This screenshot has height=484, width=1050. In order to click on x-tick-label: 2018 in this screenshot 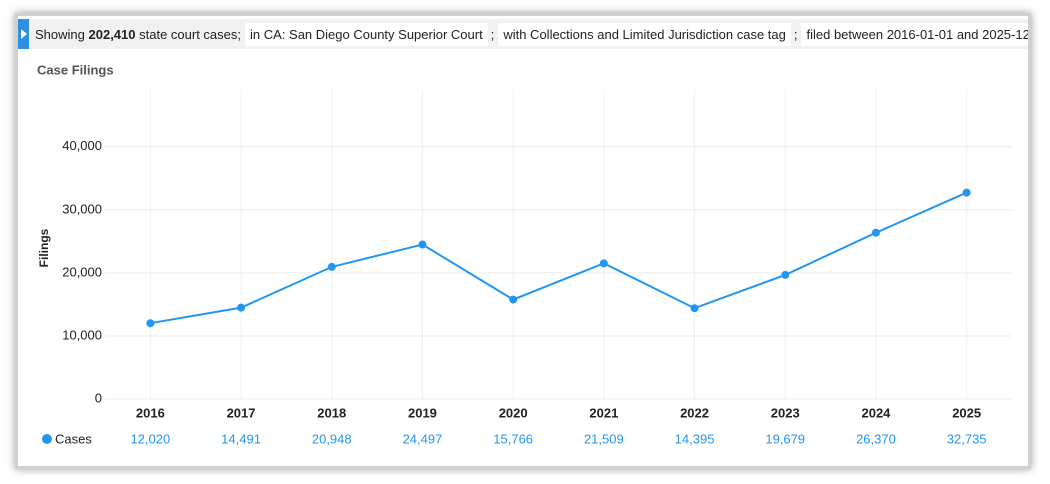, I will do `click(331, 412)`.